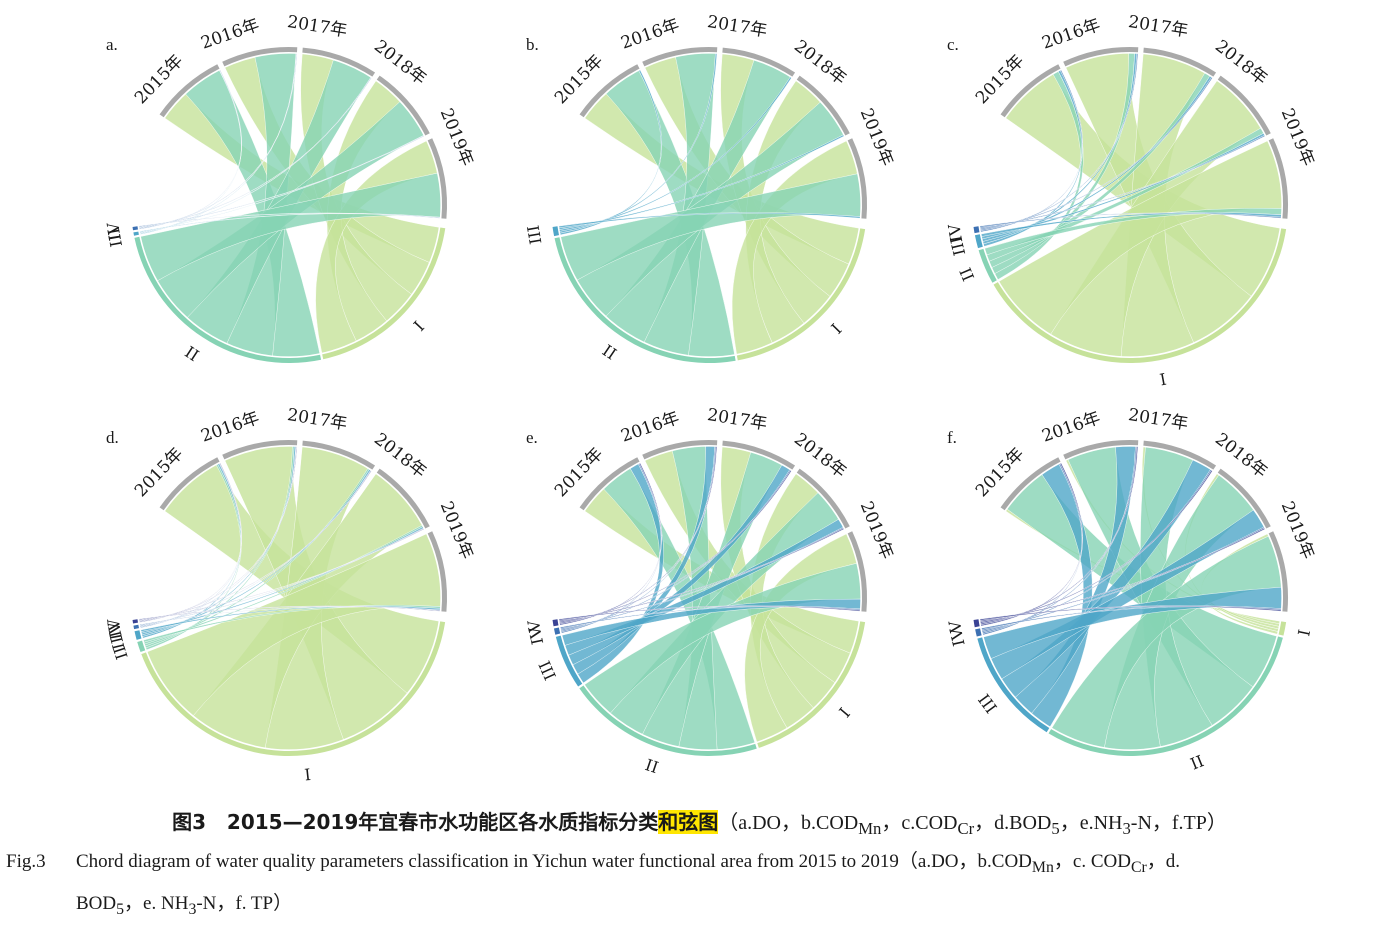 Image resolution: width=1399 pixels, height=928 pixels. Describe the element at coordinates (1178, 823) in the screenshot. I see `caption-cn-p5: -N，f.TP）` at that location.